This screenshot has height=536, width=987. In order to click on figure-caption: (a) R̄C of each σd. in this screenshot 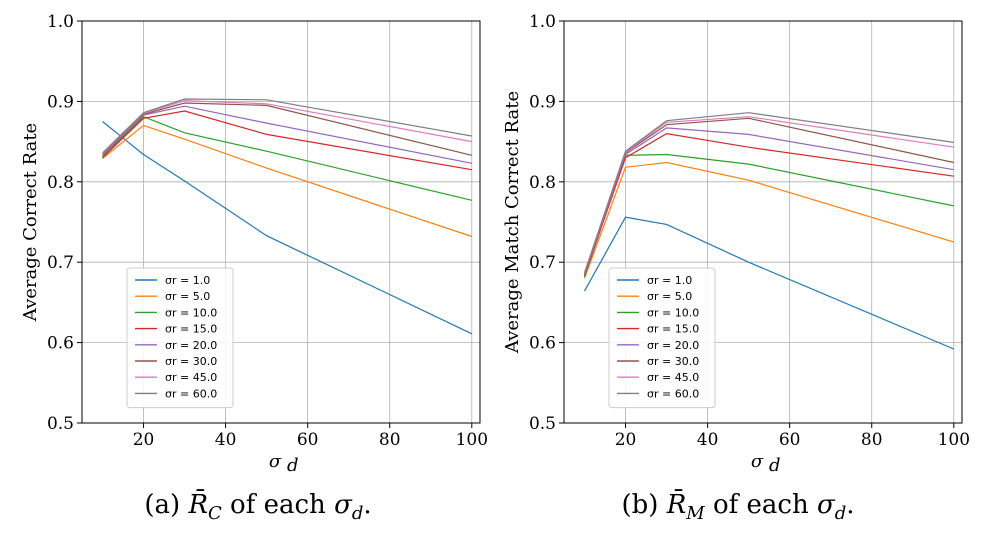, I will do `click(257, 506)`.